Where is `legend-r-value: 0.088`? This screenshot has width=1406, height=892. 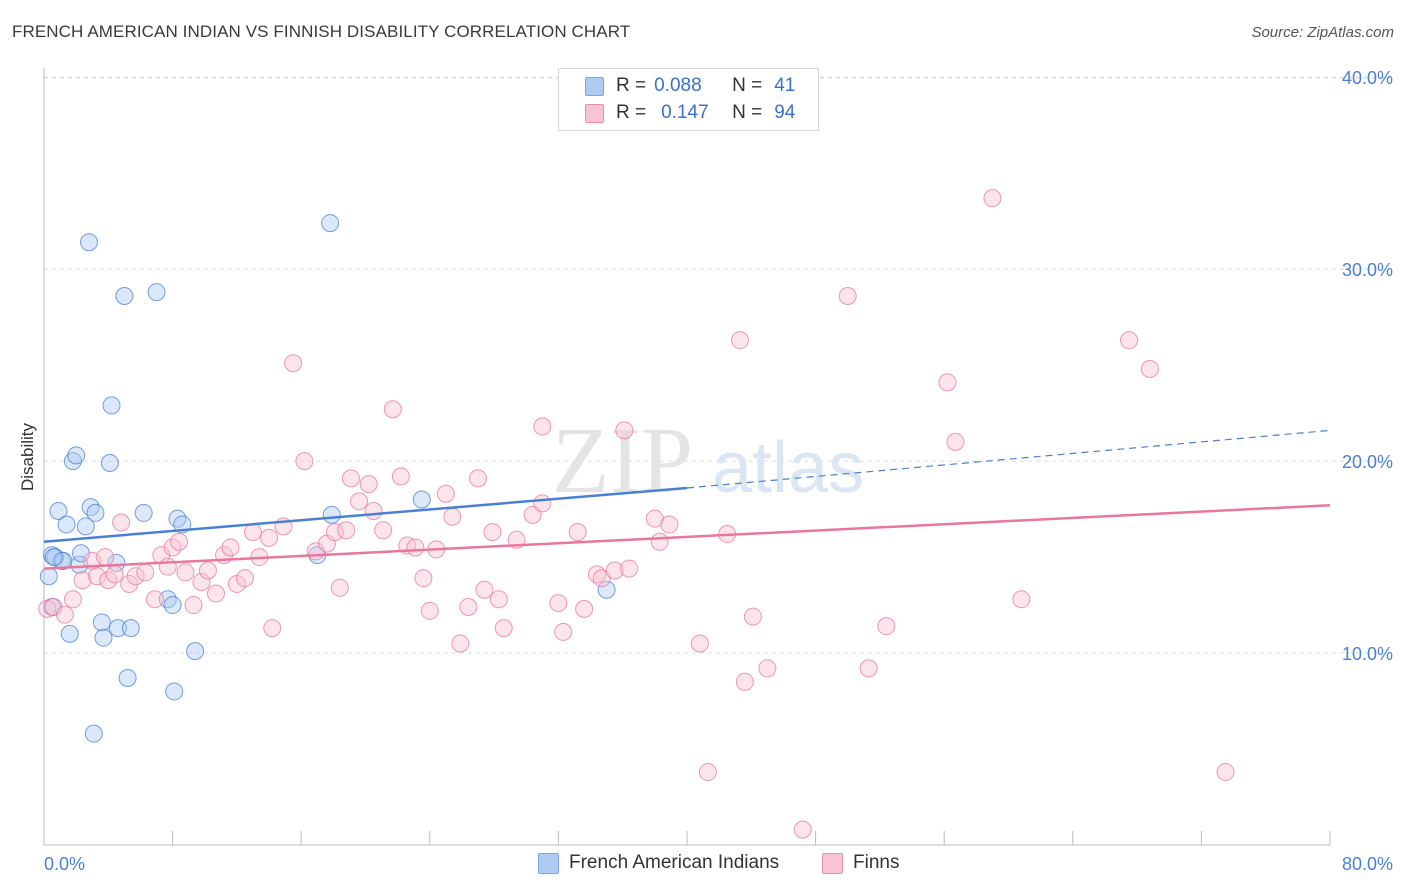 legend-r-value: 0.088 is located at coordinates (678, 85).